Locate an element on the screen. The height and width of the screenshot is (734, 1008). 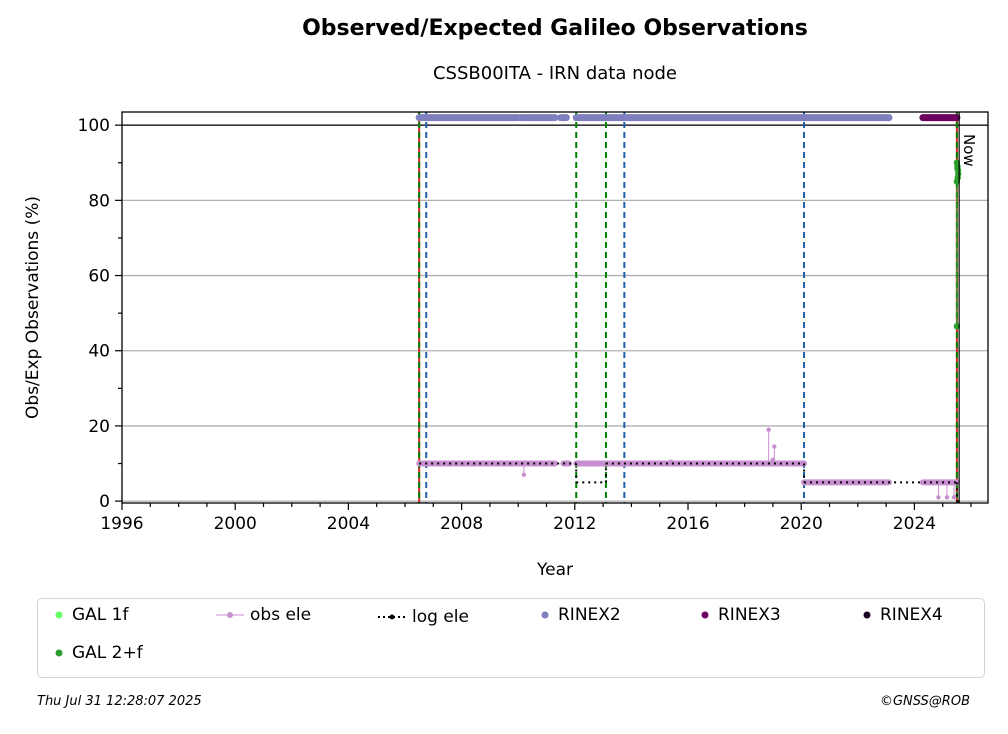
x-tick-label-1: 2000 is located at coordinates (235, 524).